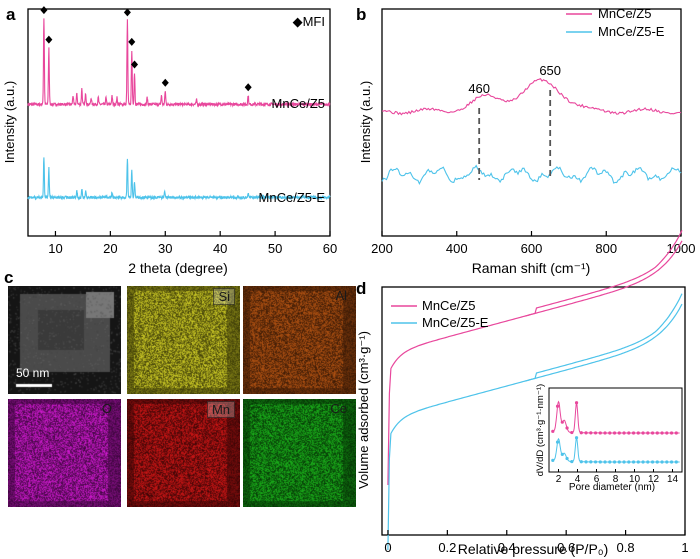 The height and width of the screenshot is (559, 700). What do you see at coordinates (382, 248) in the screenshot?
I see `x-tick-label-b: 200` at bounding box center [382, 248].